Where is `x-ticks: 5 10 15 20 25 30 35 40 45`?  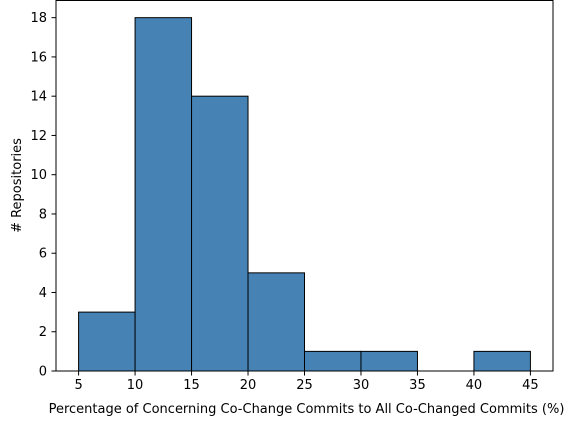 x-ticks: 5 10 15 20 25 30 35 40 45 is located at coordinates (306, 382).